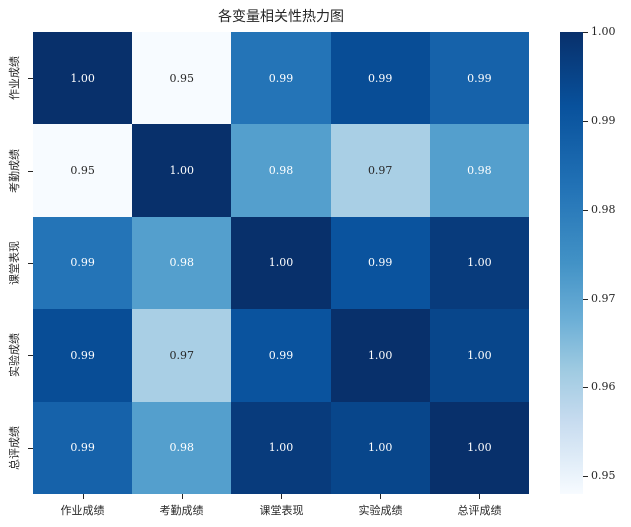  I want to click on y-tick-label: 考勤成绩, so click(14, 171).